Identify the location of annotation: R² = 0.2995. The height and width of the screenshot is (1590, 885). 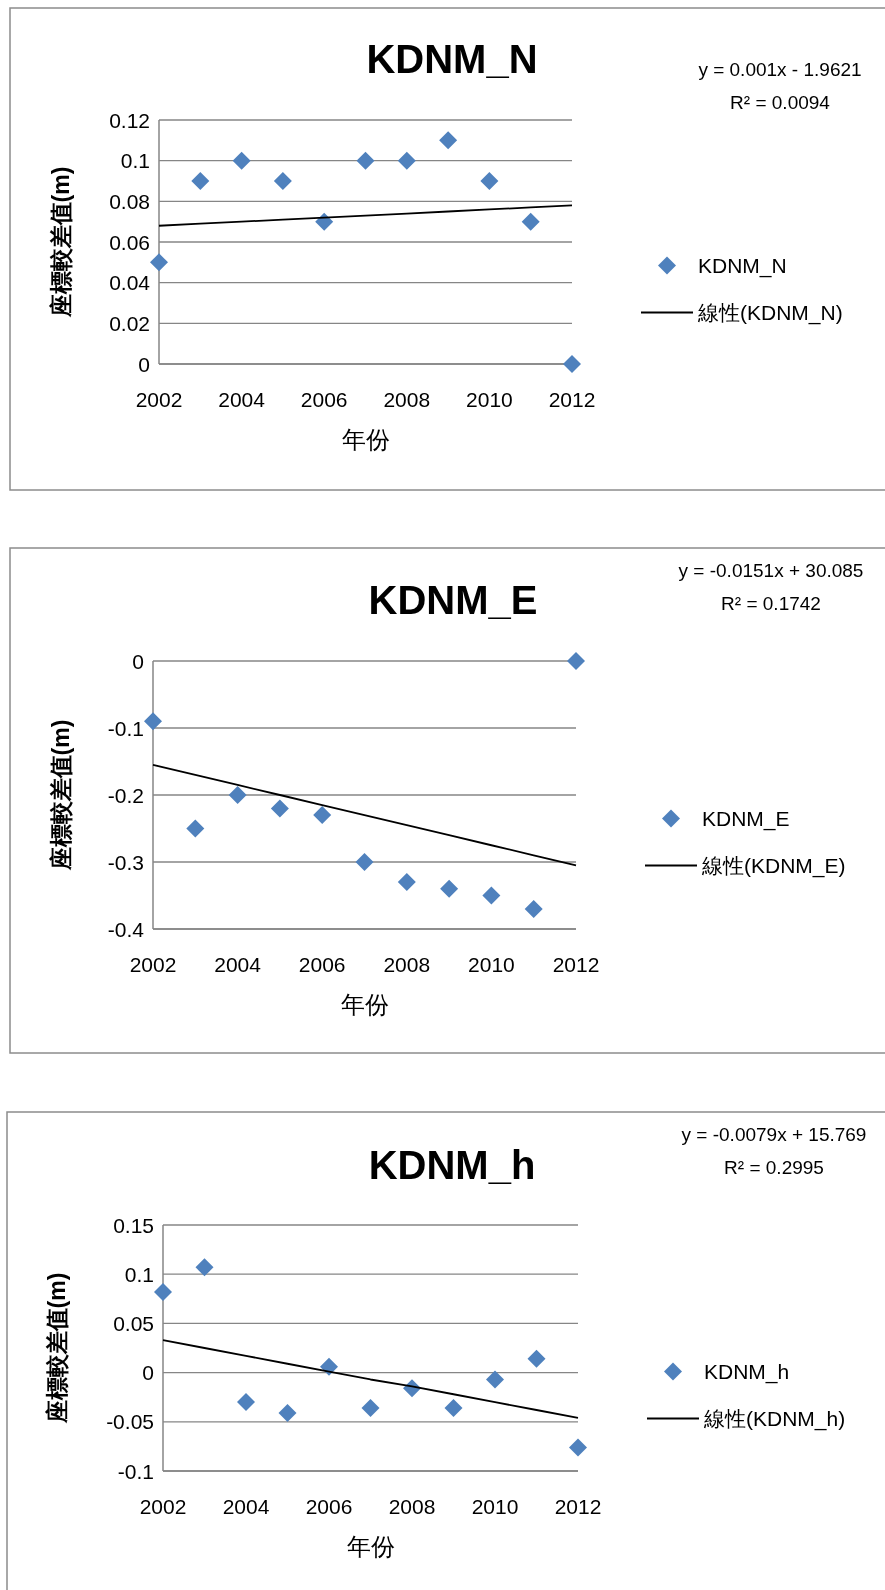
(774, 1167).